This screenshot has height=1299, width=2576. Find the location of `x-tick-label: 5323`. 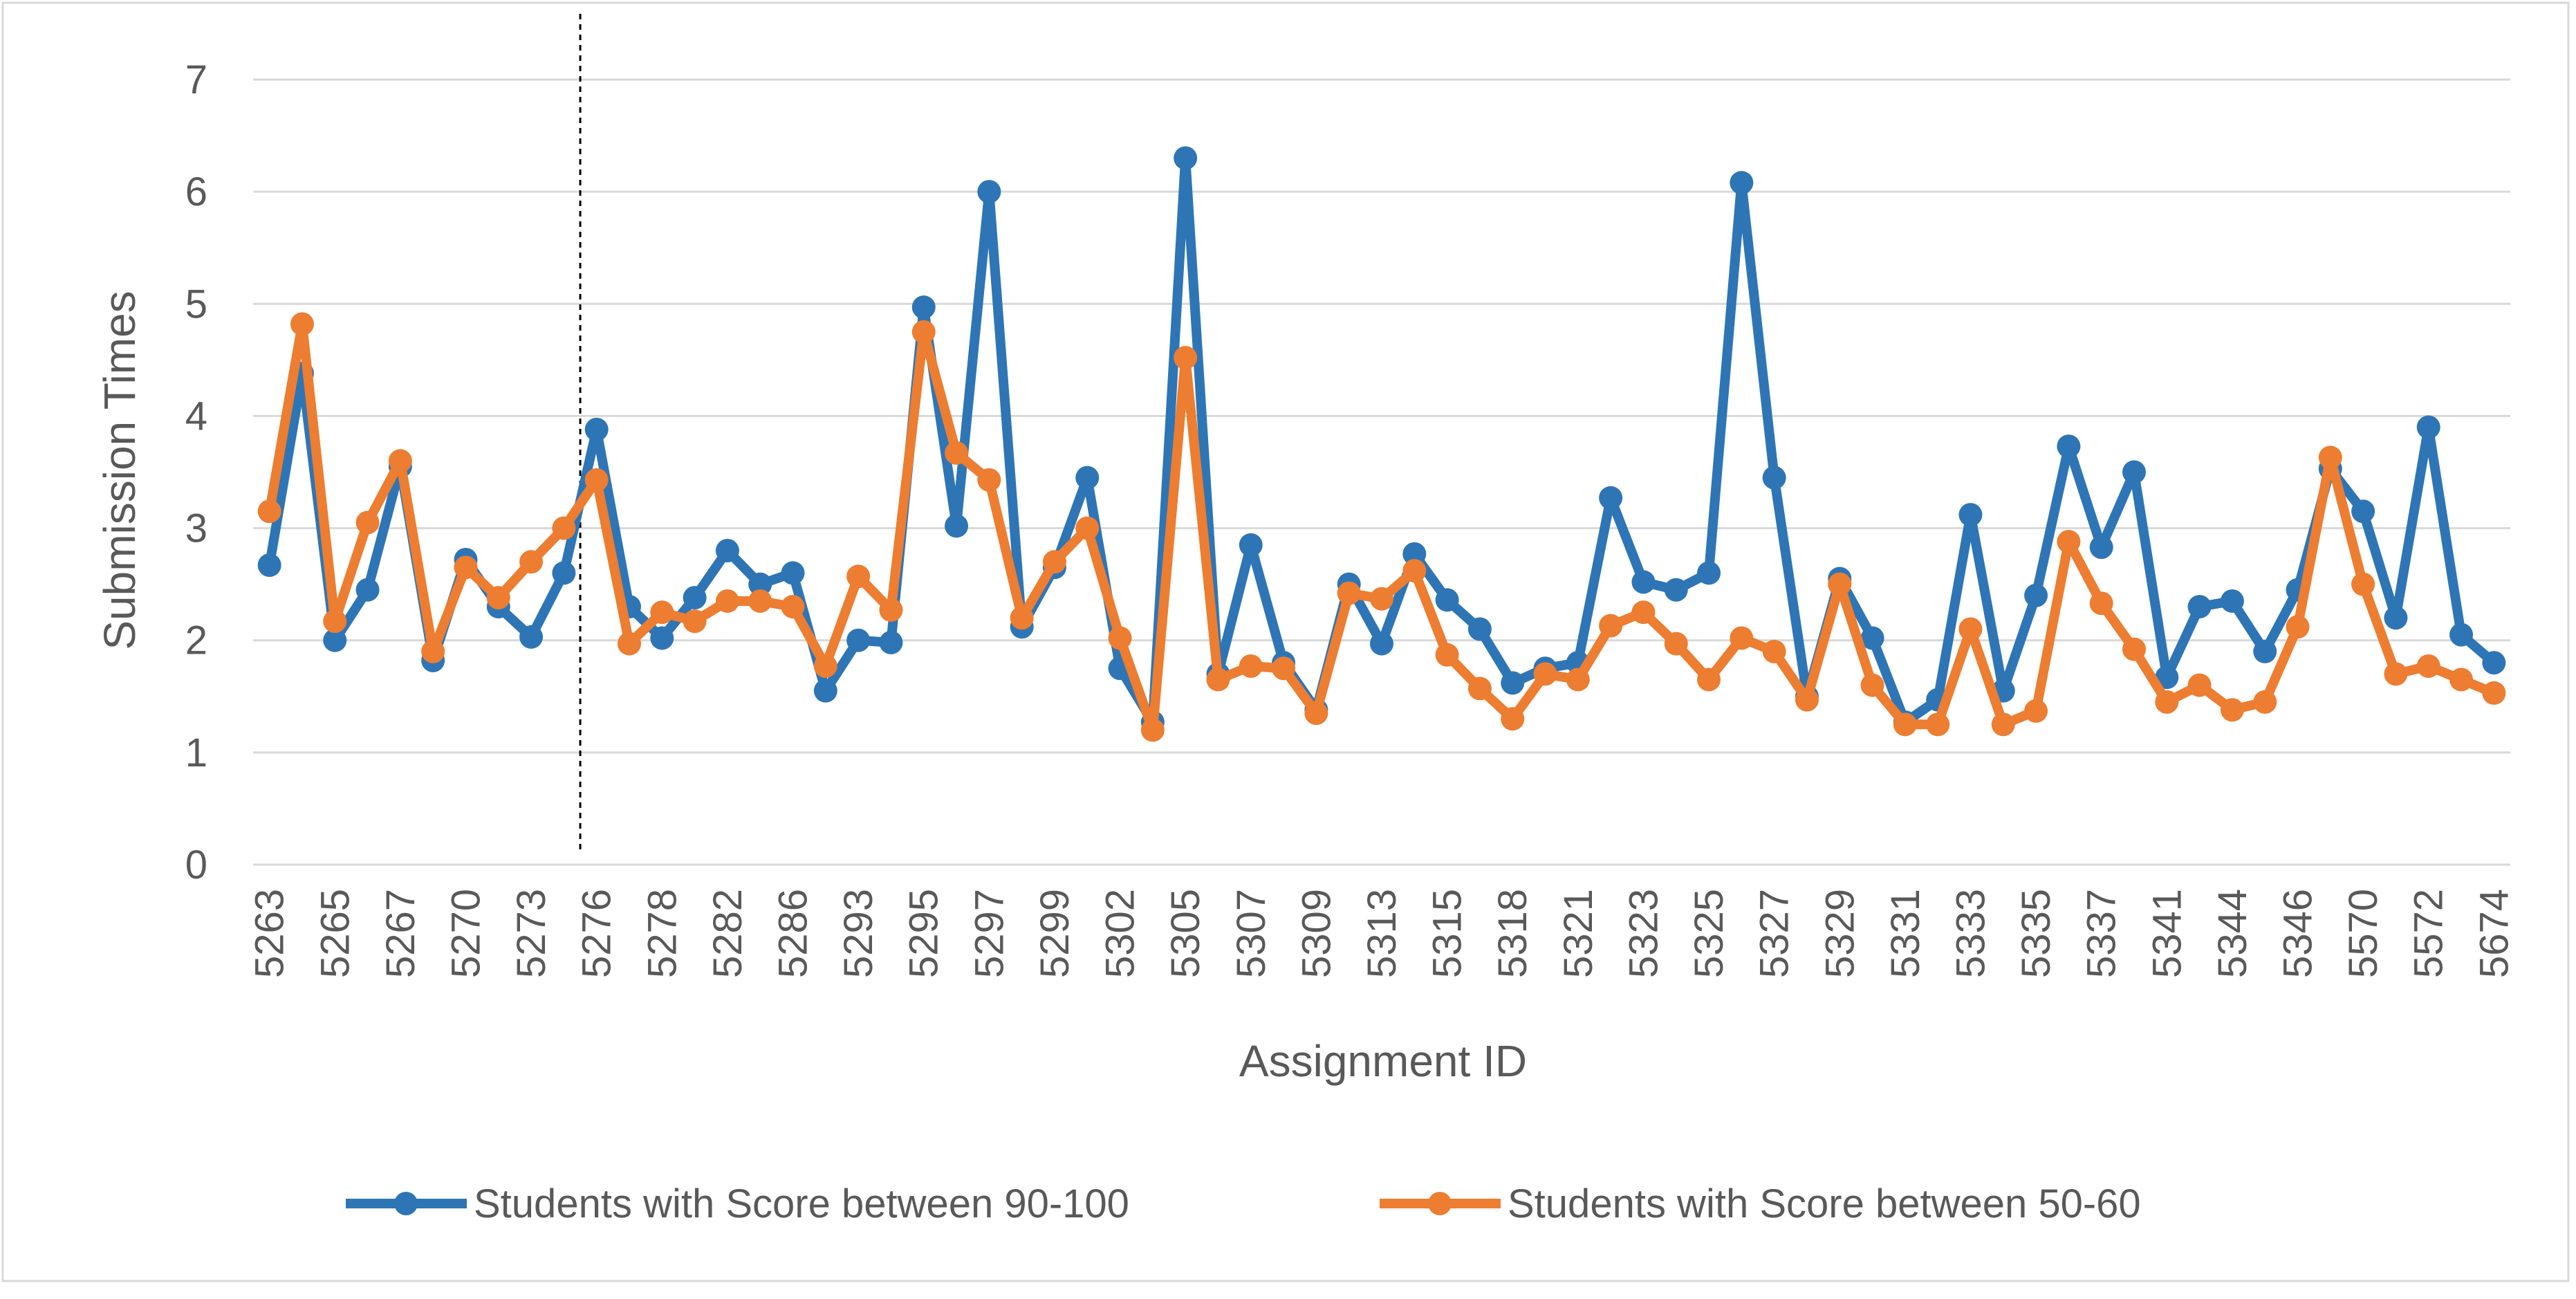

x-tick-label: 5323 is located at coordinates (1644, 934).